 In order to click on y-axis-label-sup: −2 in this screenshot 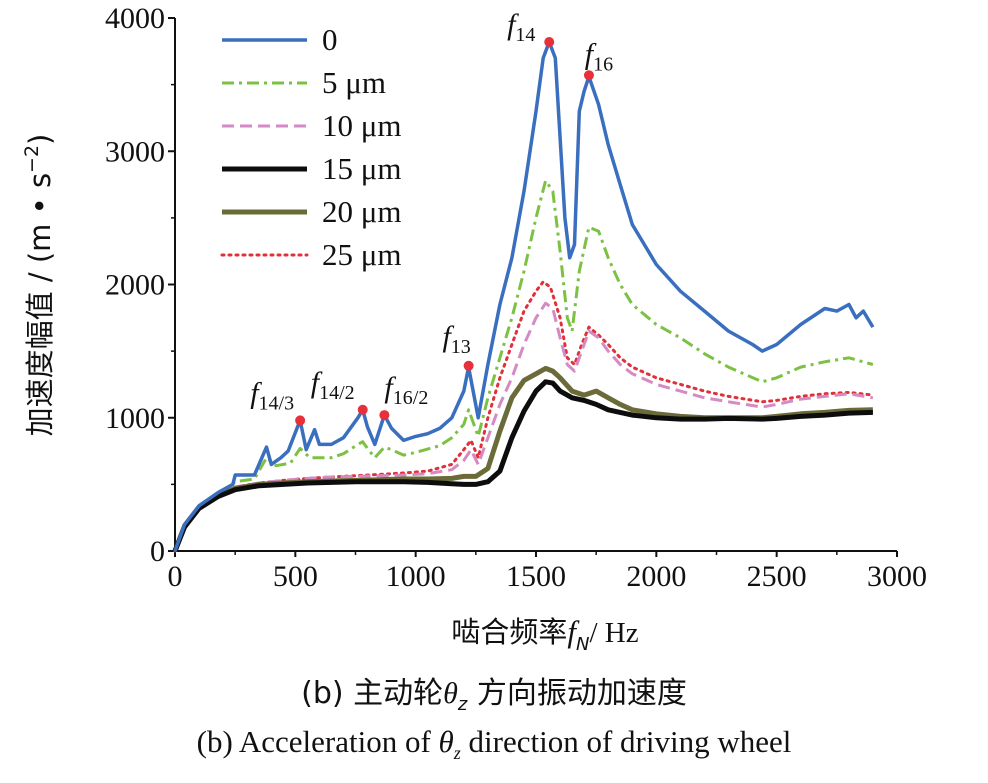, I will do `click(32, 159)`.